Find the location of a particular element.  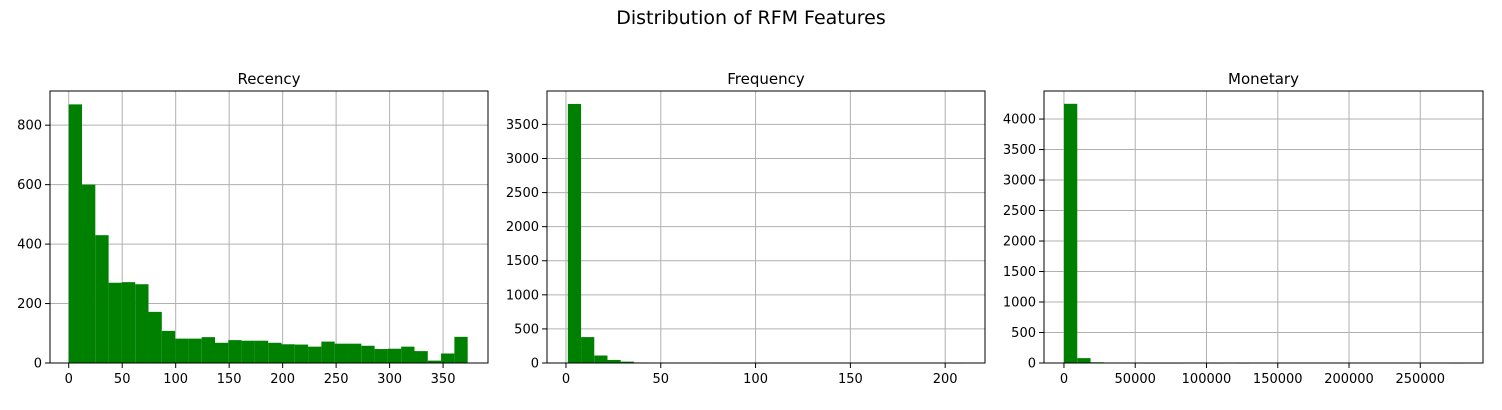

recency-x-tick-label: 350 is located at coordinates (443, 379).